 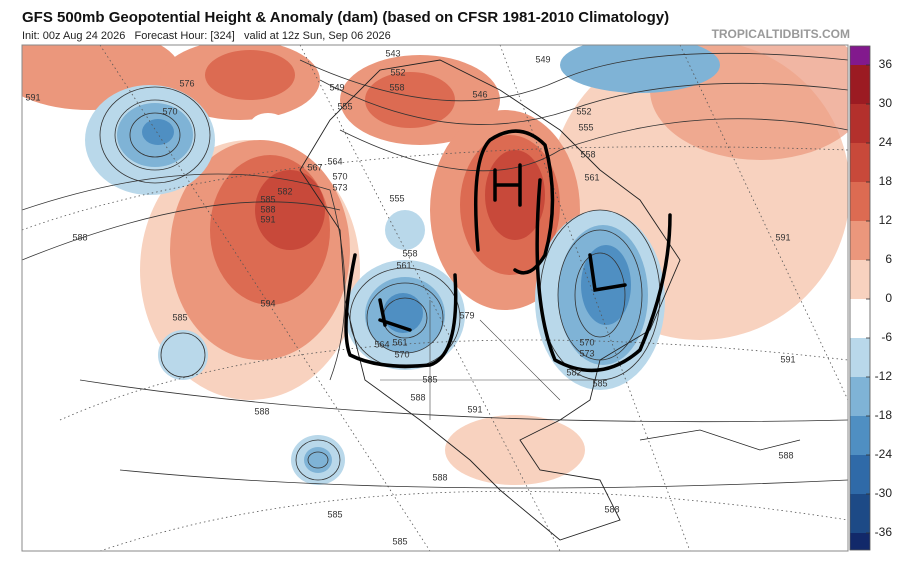 I want to click on colorbar-tick-label: 36, so click(x=886, y=64).